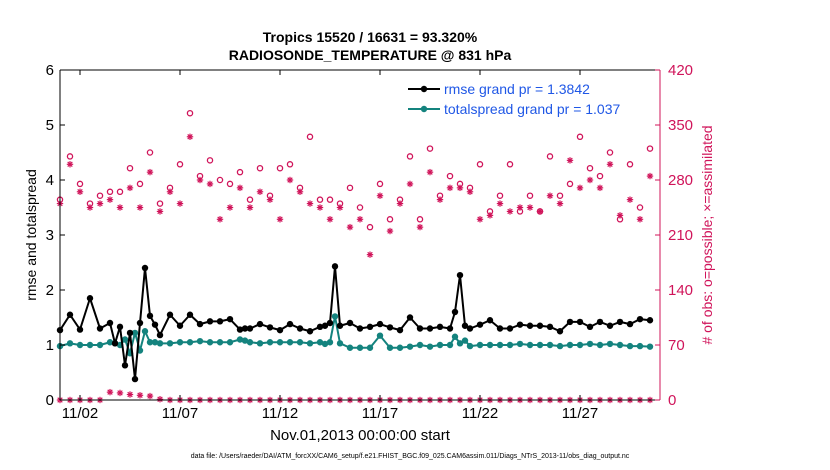 The height and width of the screenshot is (470, 830). I want to click on obs-near-zero-point, so click(130, 394).